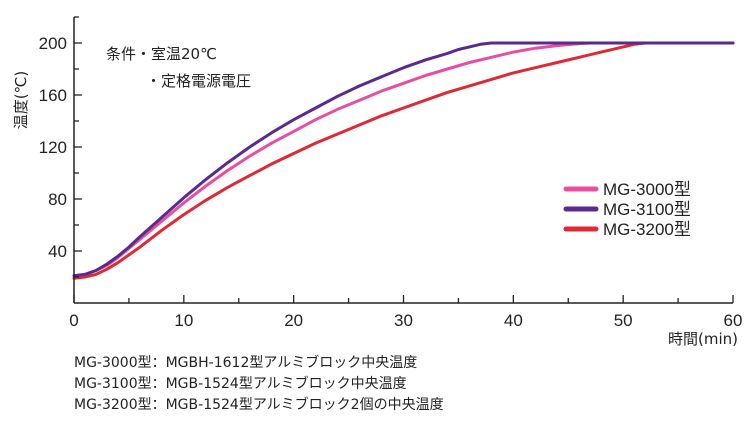  Describe the element at coordinates (733, 320) in the screenshot. I see `x-tick-label: 60` at that location.